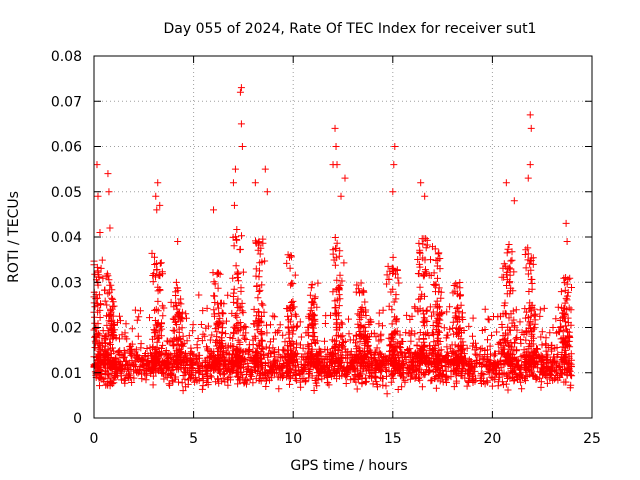 The width and height of the screenshot is (640, 480). I want to click on x-tick-label: 25, so click(592, 439).